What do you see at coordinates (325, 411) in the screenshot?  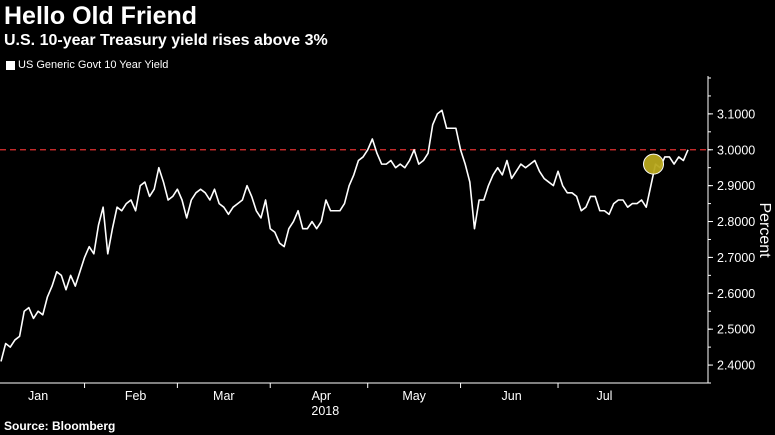 I see `x-year-label: 2018` at bounding box center [325, 411].